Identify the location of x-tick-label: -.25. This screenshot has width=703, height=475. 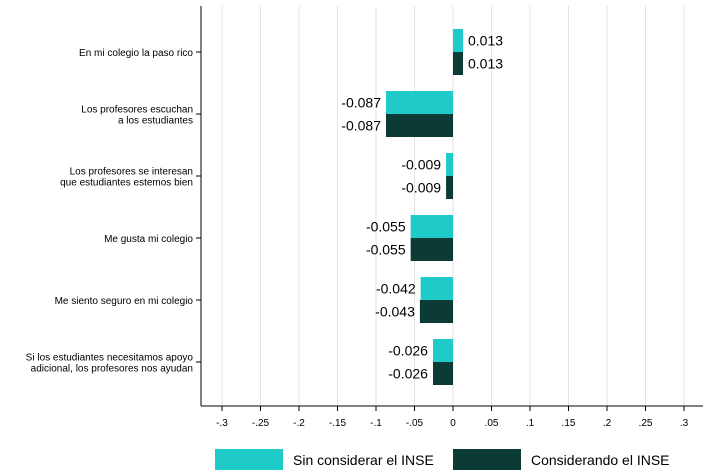
(261, 423).